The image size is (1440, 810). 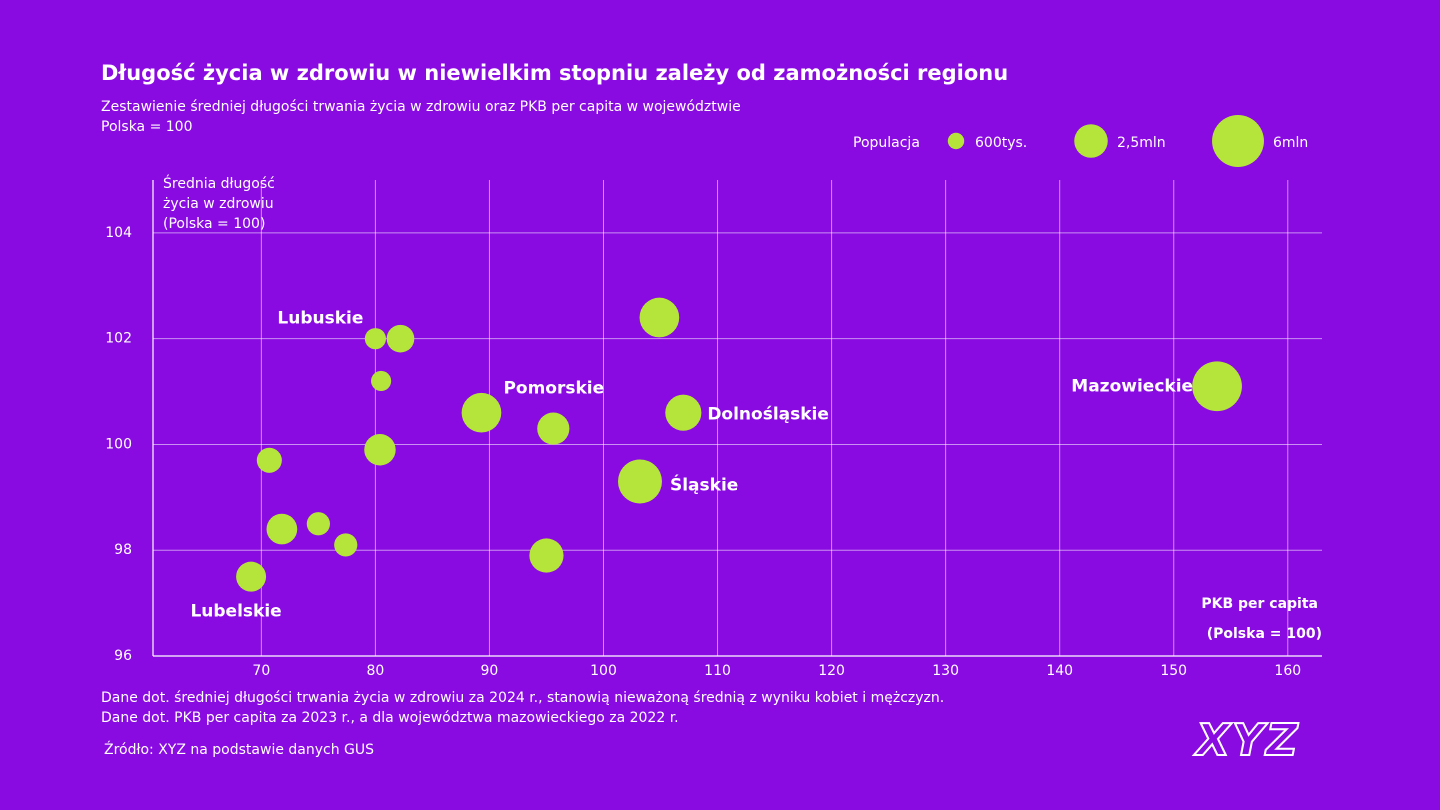 I want to click on x-tick-label: 100, so click(x=603, y=671).